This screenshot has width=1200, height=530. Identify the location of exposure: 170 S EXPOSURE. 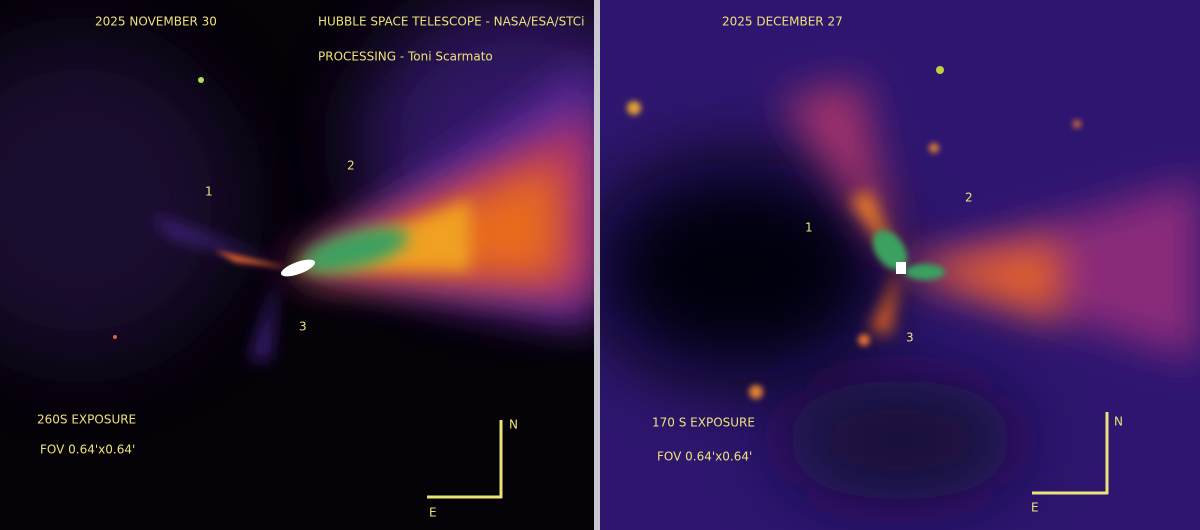
(703, 423).